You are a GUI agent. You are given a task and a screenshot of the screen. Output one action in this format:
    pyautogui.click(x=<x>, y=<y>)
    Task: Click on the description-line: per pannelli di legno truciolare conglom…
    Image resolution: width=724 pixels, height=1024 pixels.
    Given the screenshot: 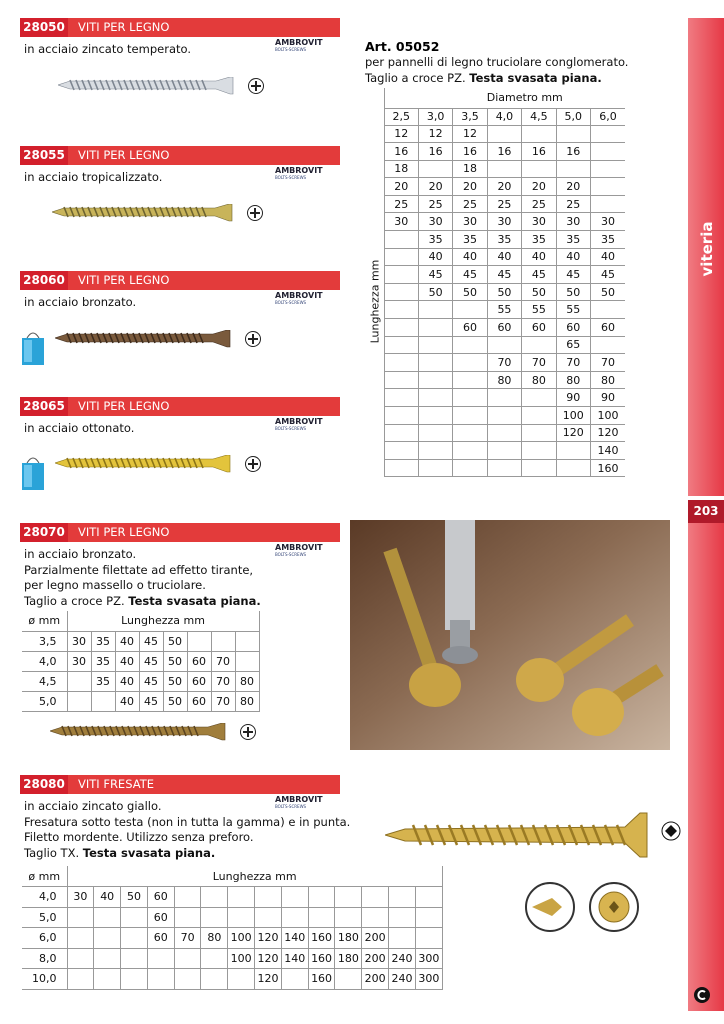 What is the action you would take?
    pyautogui.click(x=497, y=62)
    